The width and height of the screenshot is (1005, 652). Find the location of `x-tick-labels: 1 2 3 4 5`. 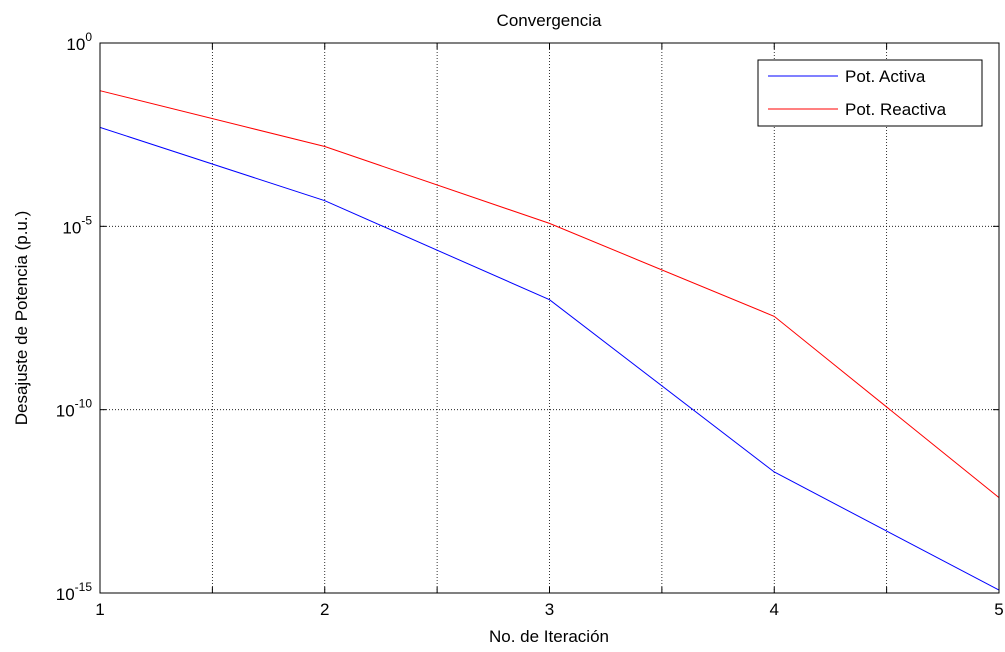

x-tick-labels: 1 2 3 4 5 is located at coordinates (549, 609).